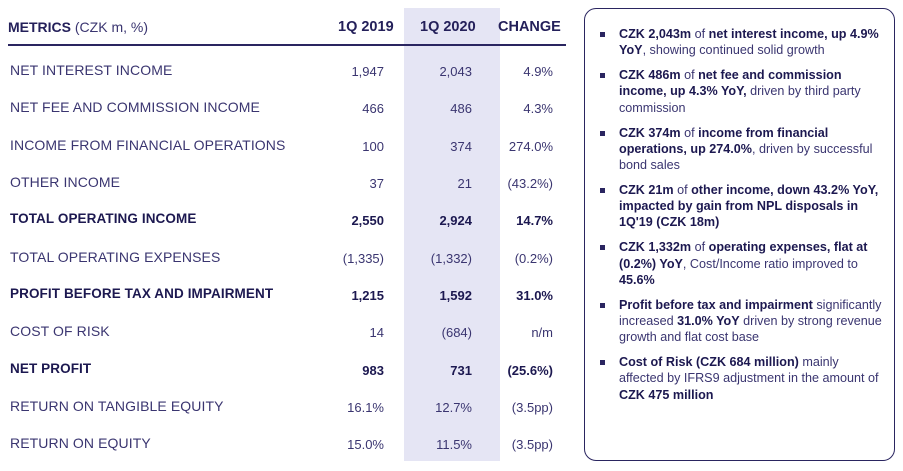 The height and width of the screenshot is (471, 903). What do you see at coordinates (148, 145) in the screenshot?
I see `row-label: INCOME FROM FINANCIAL OPERATIONS` at bounding box center [148, 145].